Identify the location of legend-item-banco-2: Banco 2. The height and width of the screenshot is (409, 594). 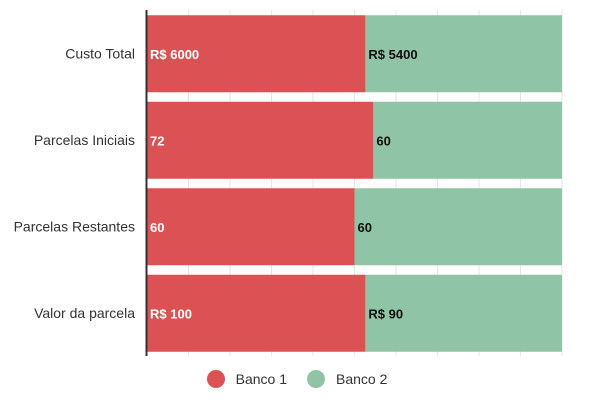
(347, 379).